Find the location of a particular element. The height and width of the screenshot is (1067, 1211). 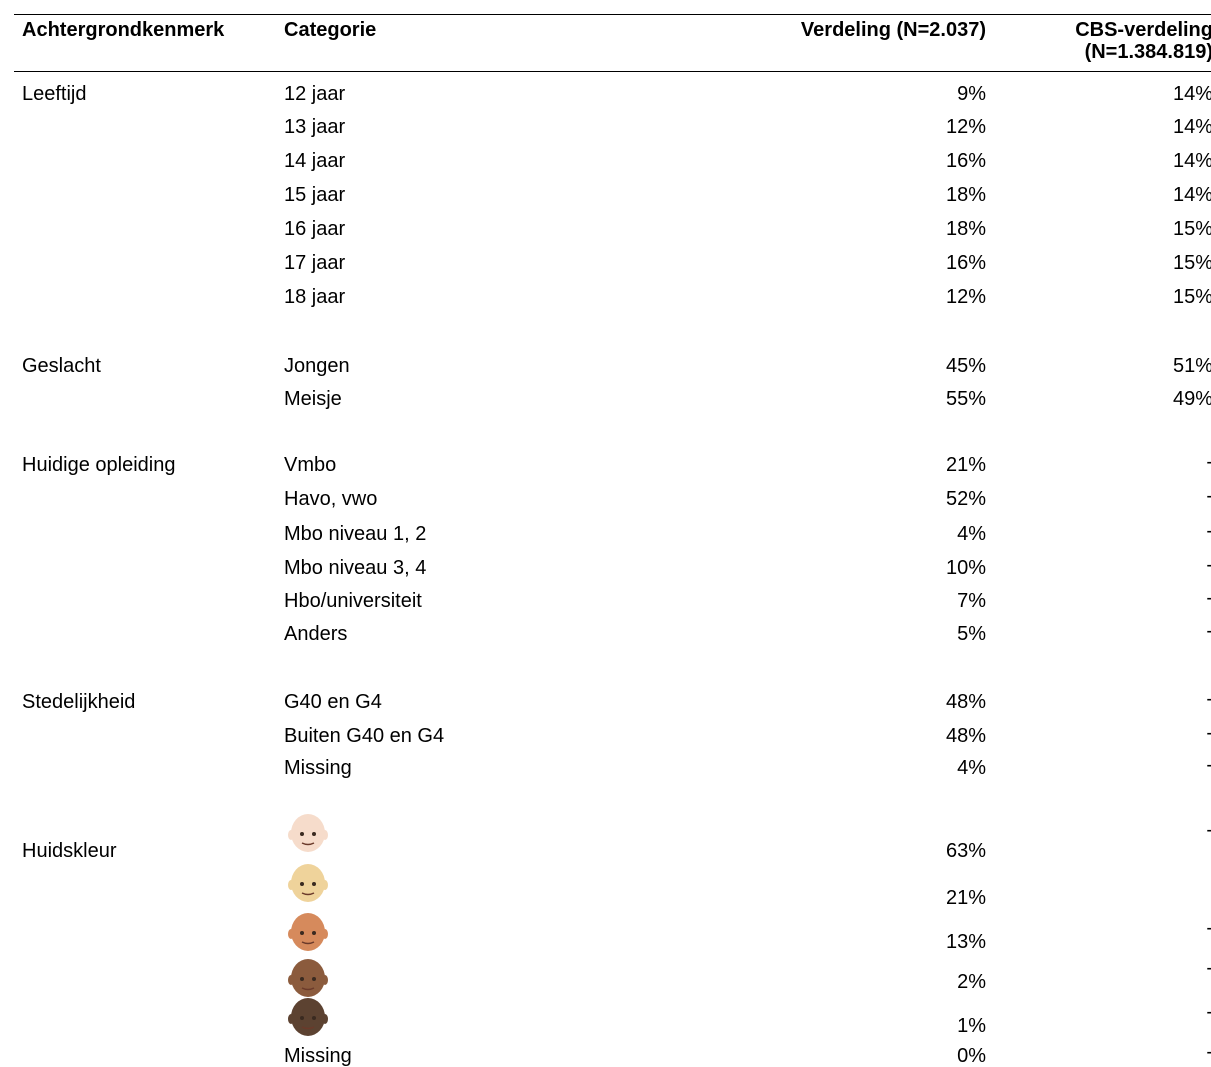

category: 17 jaar is located at coordinates (315, 263).